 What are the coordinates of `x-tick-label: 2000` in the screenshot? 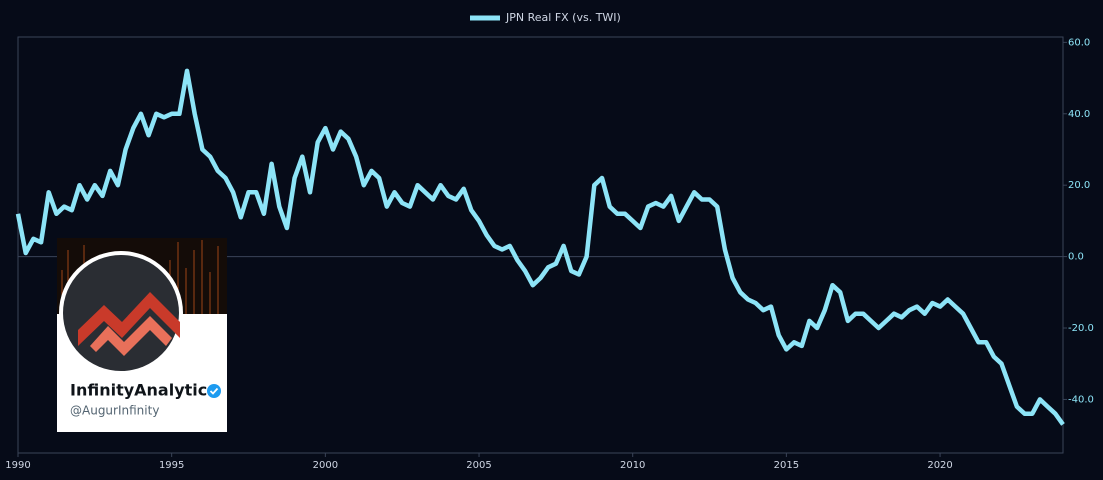 It's located at (325, 465).